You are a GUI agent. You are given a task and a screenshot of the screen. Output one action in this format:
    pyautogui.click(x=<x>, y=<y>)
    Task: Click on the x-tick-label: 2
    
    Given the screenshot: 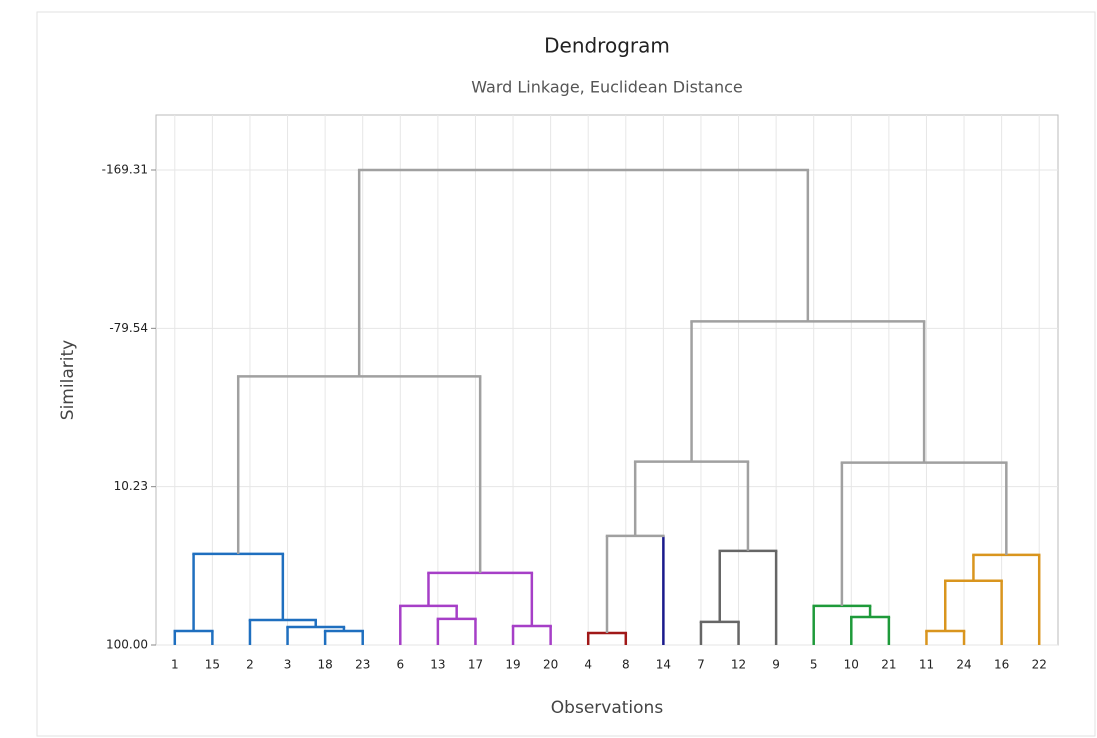 What is the action you would take?
    pyautogui.click(x=250, y=665)
    